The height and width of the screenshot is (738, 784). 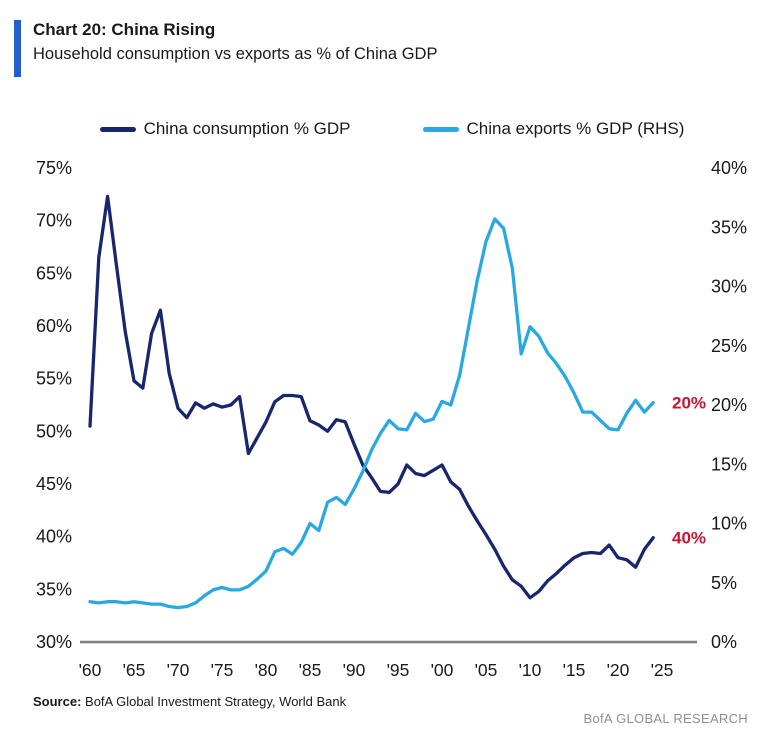 What do you see at coordinates (54, 484) in the screenshot?
I see `left-axis-tick-label: 45%` at bounding box center [54, 484].